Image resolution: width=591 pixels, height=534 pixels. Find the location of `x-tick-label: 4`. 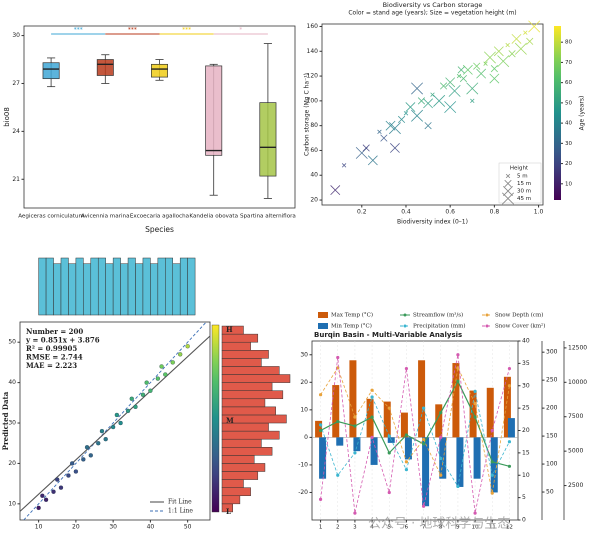

x-tick-label: 4 is located at coordinates (372, 528).